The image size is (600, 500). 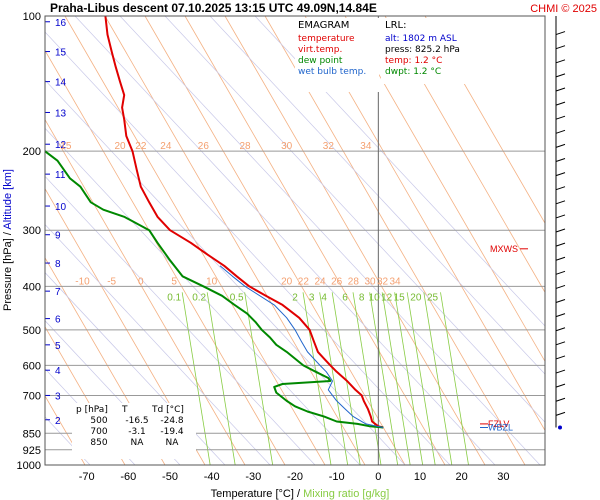 What do you see at coordinates (174, 281) in the screenshot?
I see `dry-adiabat-label: 5` at bounding box center [174, 281].